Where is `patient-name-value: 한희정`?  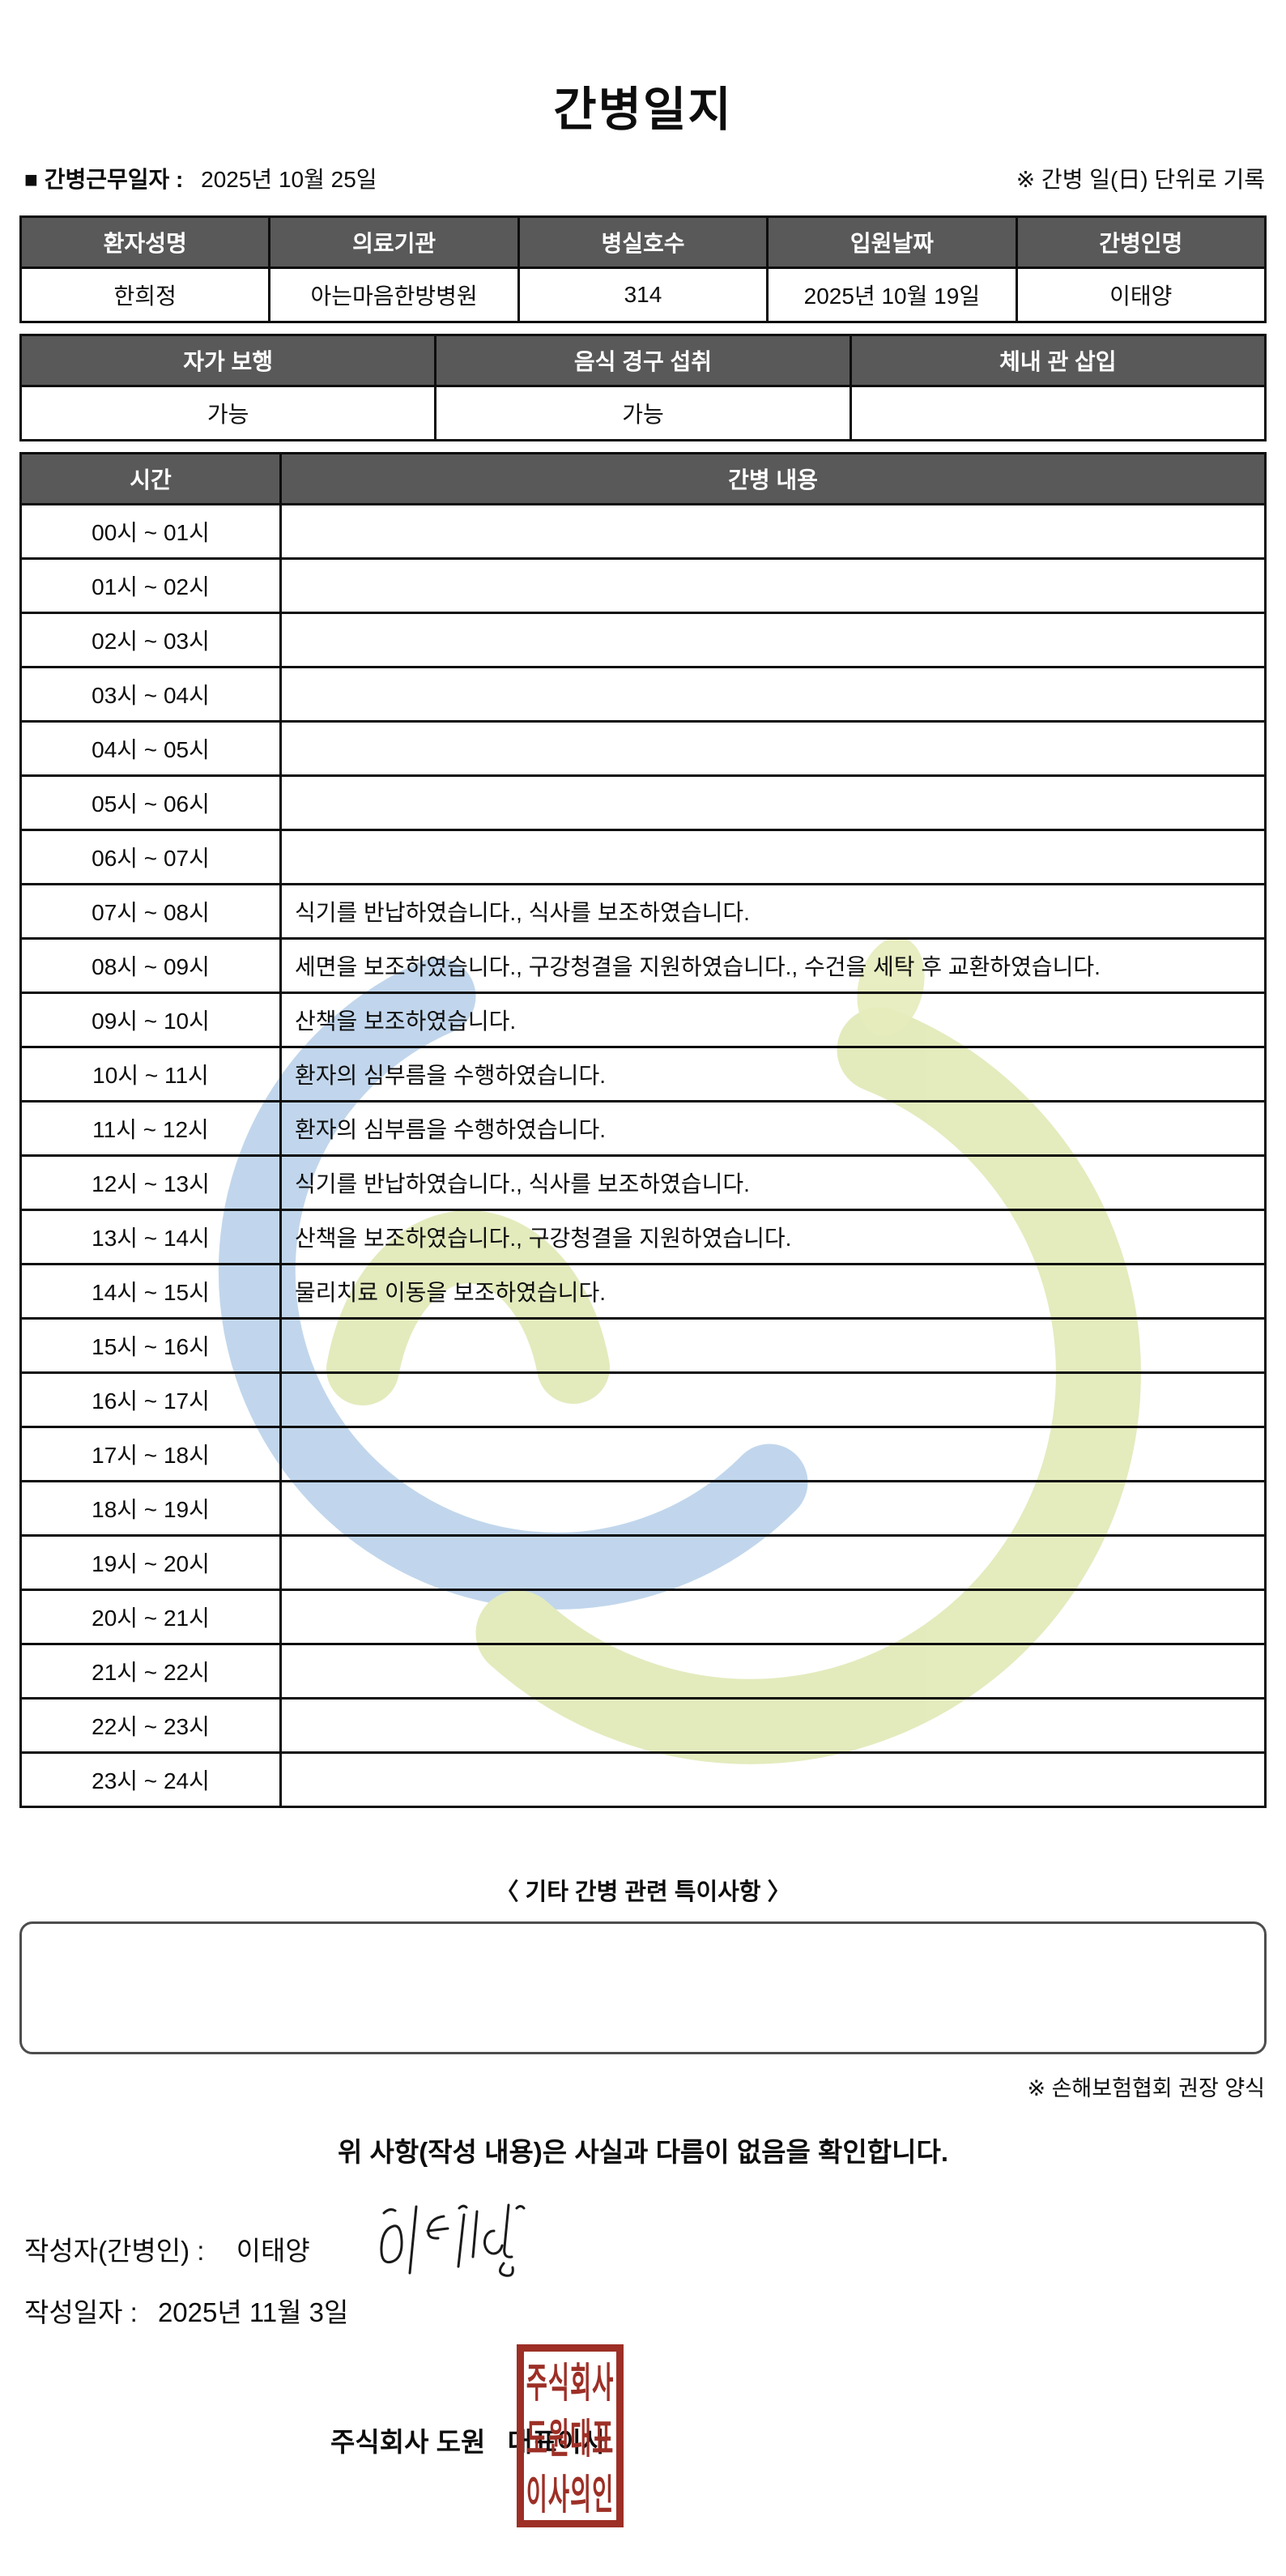 patient-name-value: 한희정 is located at coordinates (145, 295).